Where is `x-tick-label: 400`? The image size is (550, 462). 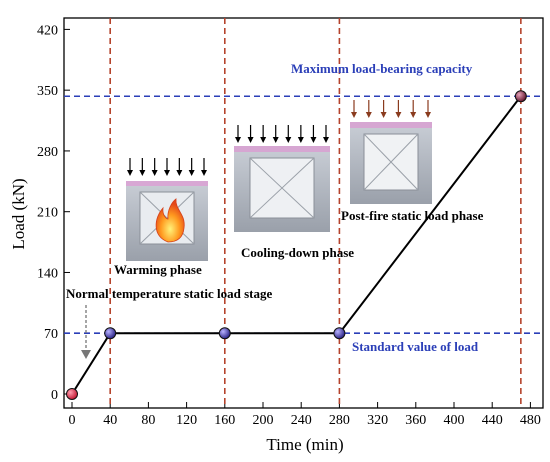 x-tick-label: 400 is located at coordinates (454, 420).